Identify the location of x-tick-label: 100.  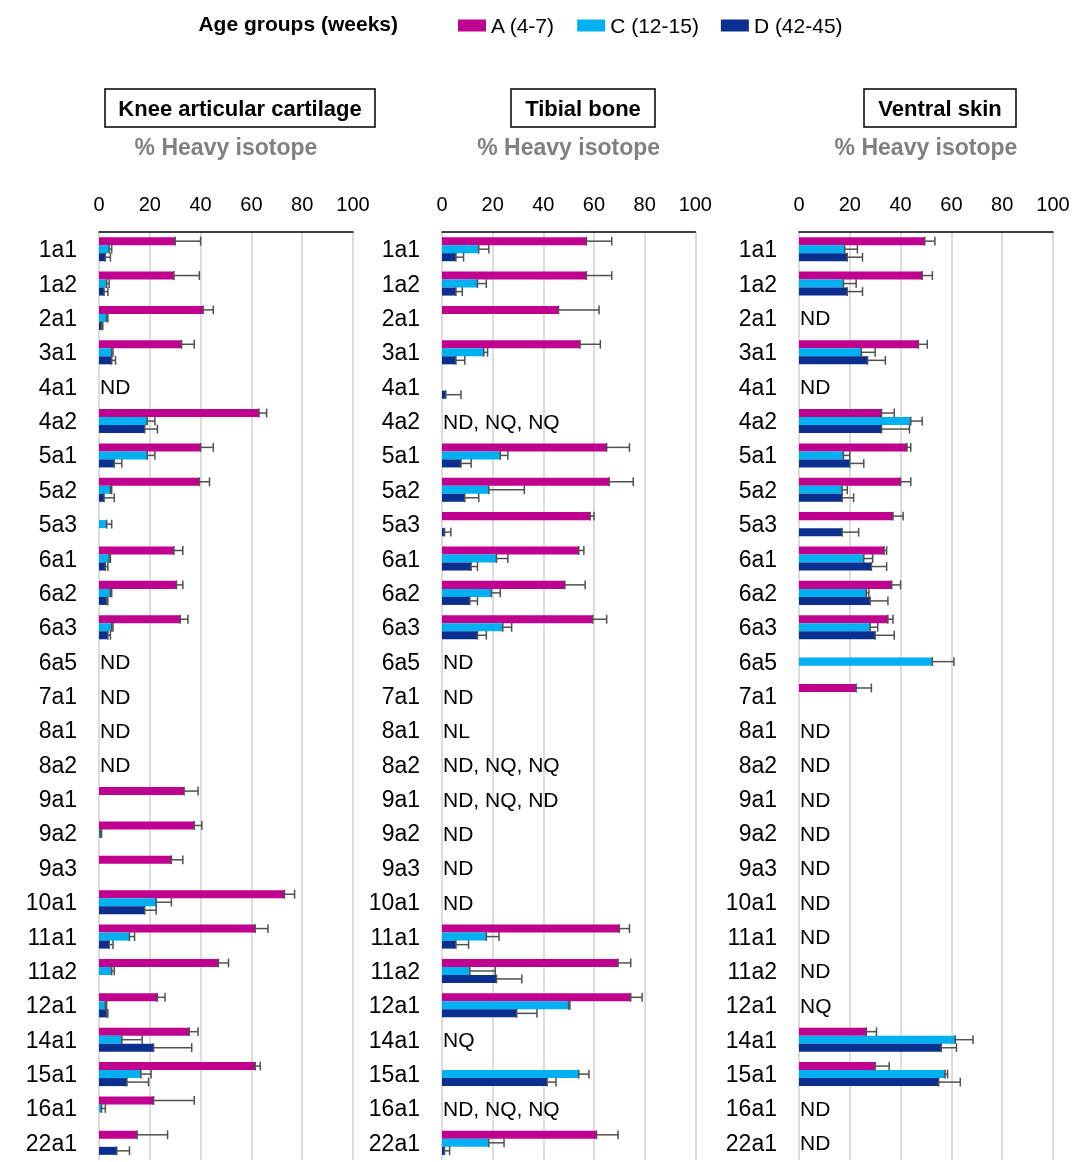
(695, 204).